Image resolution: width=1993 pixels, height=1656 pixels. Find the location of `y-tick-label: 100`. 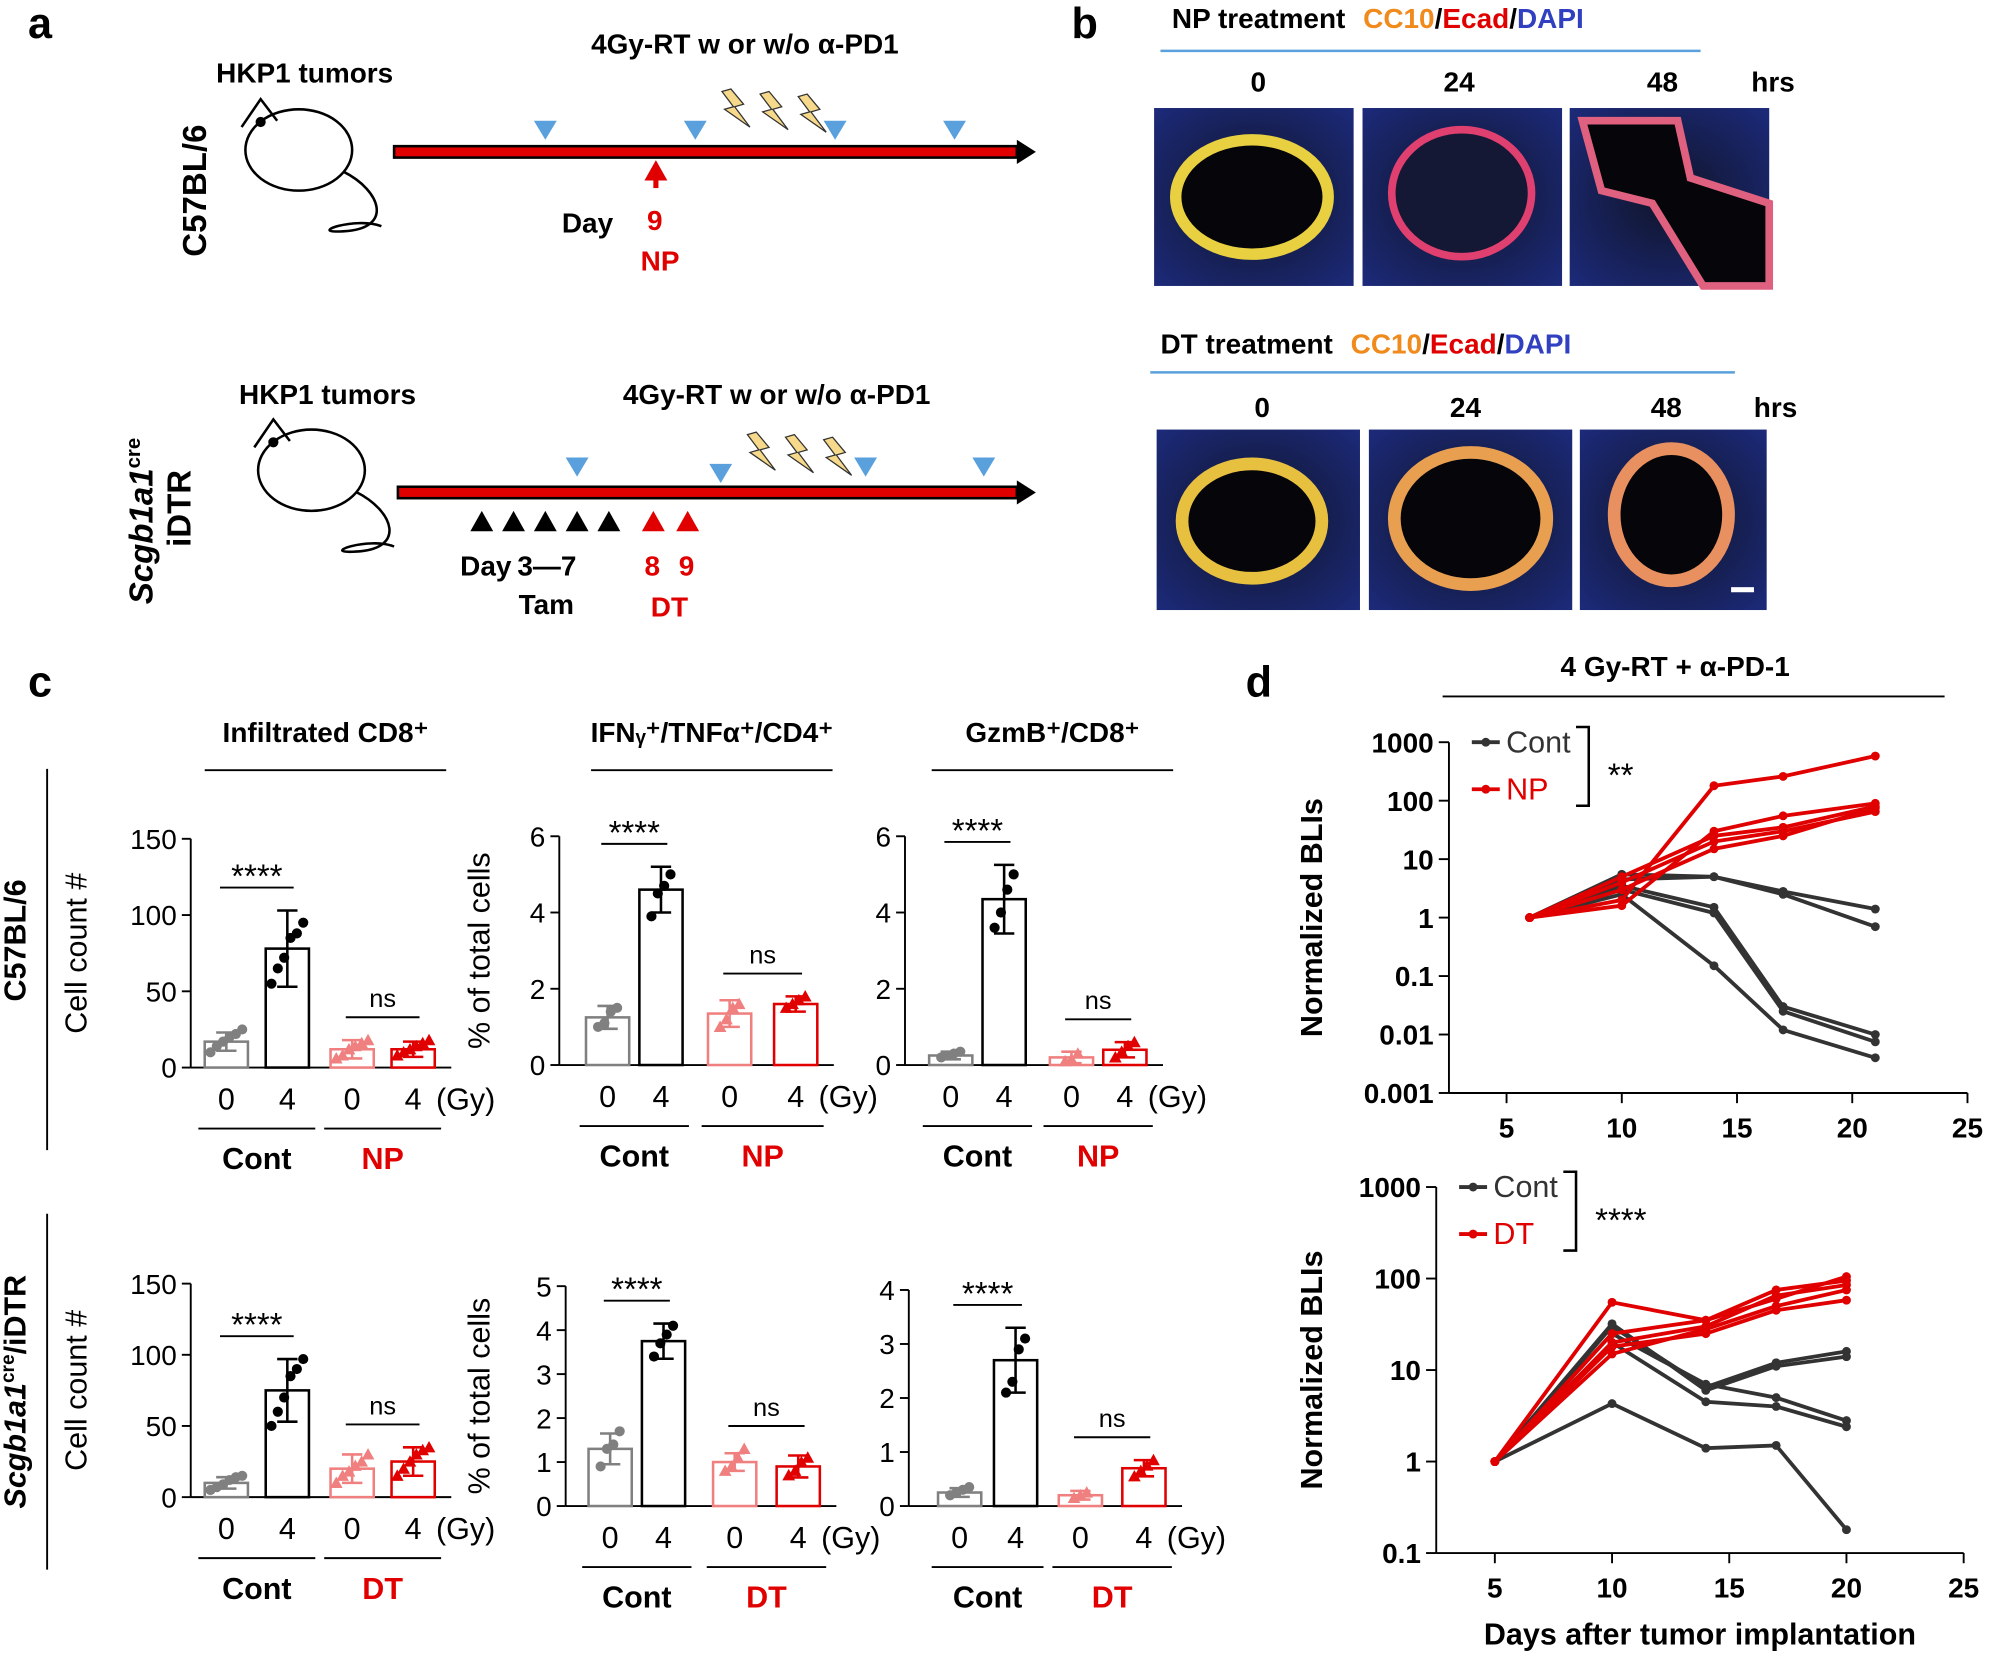

y-tick-label: 100 is located at coordinates (1410, 801).